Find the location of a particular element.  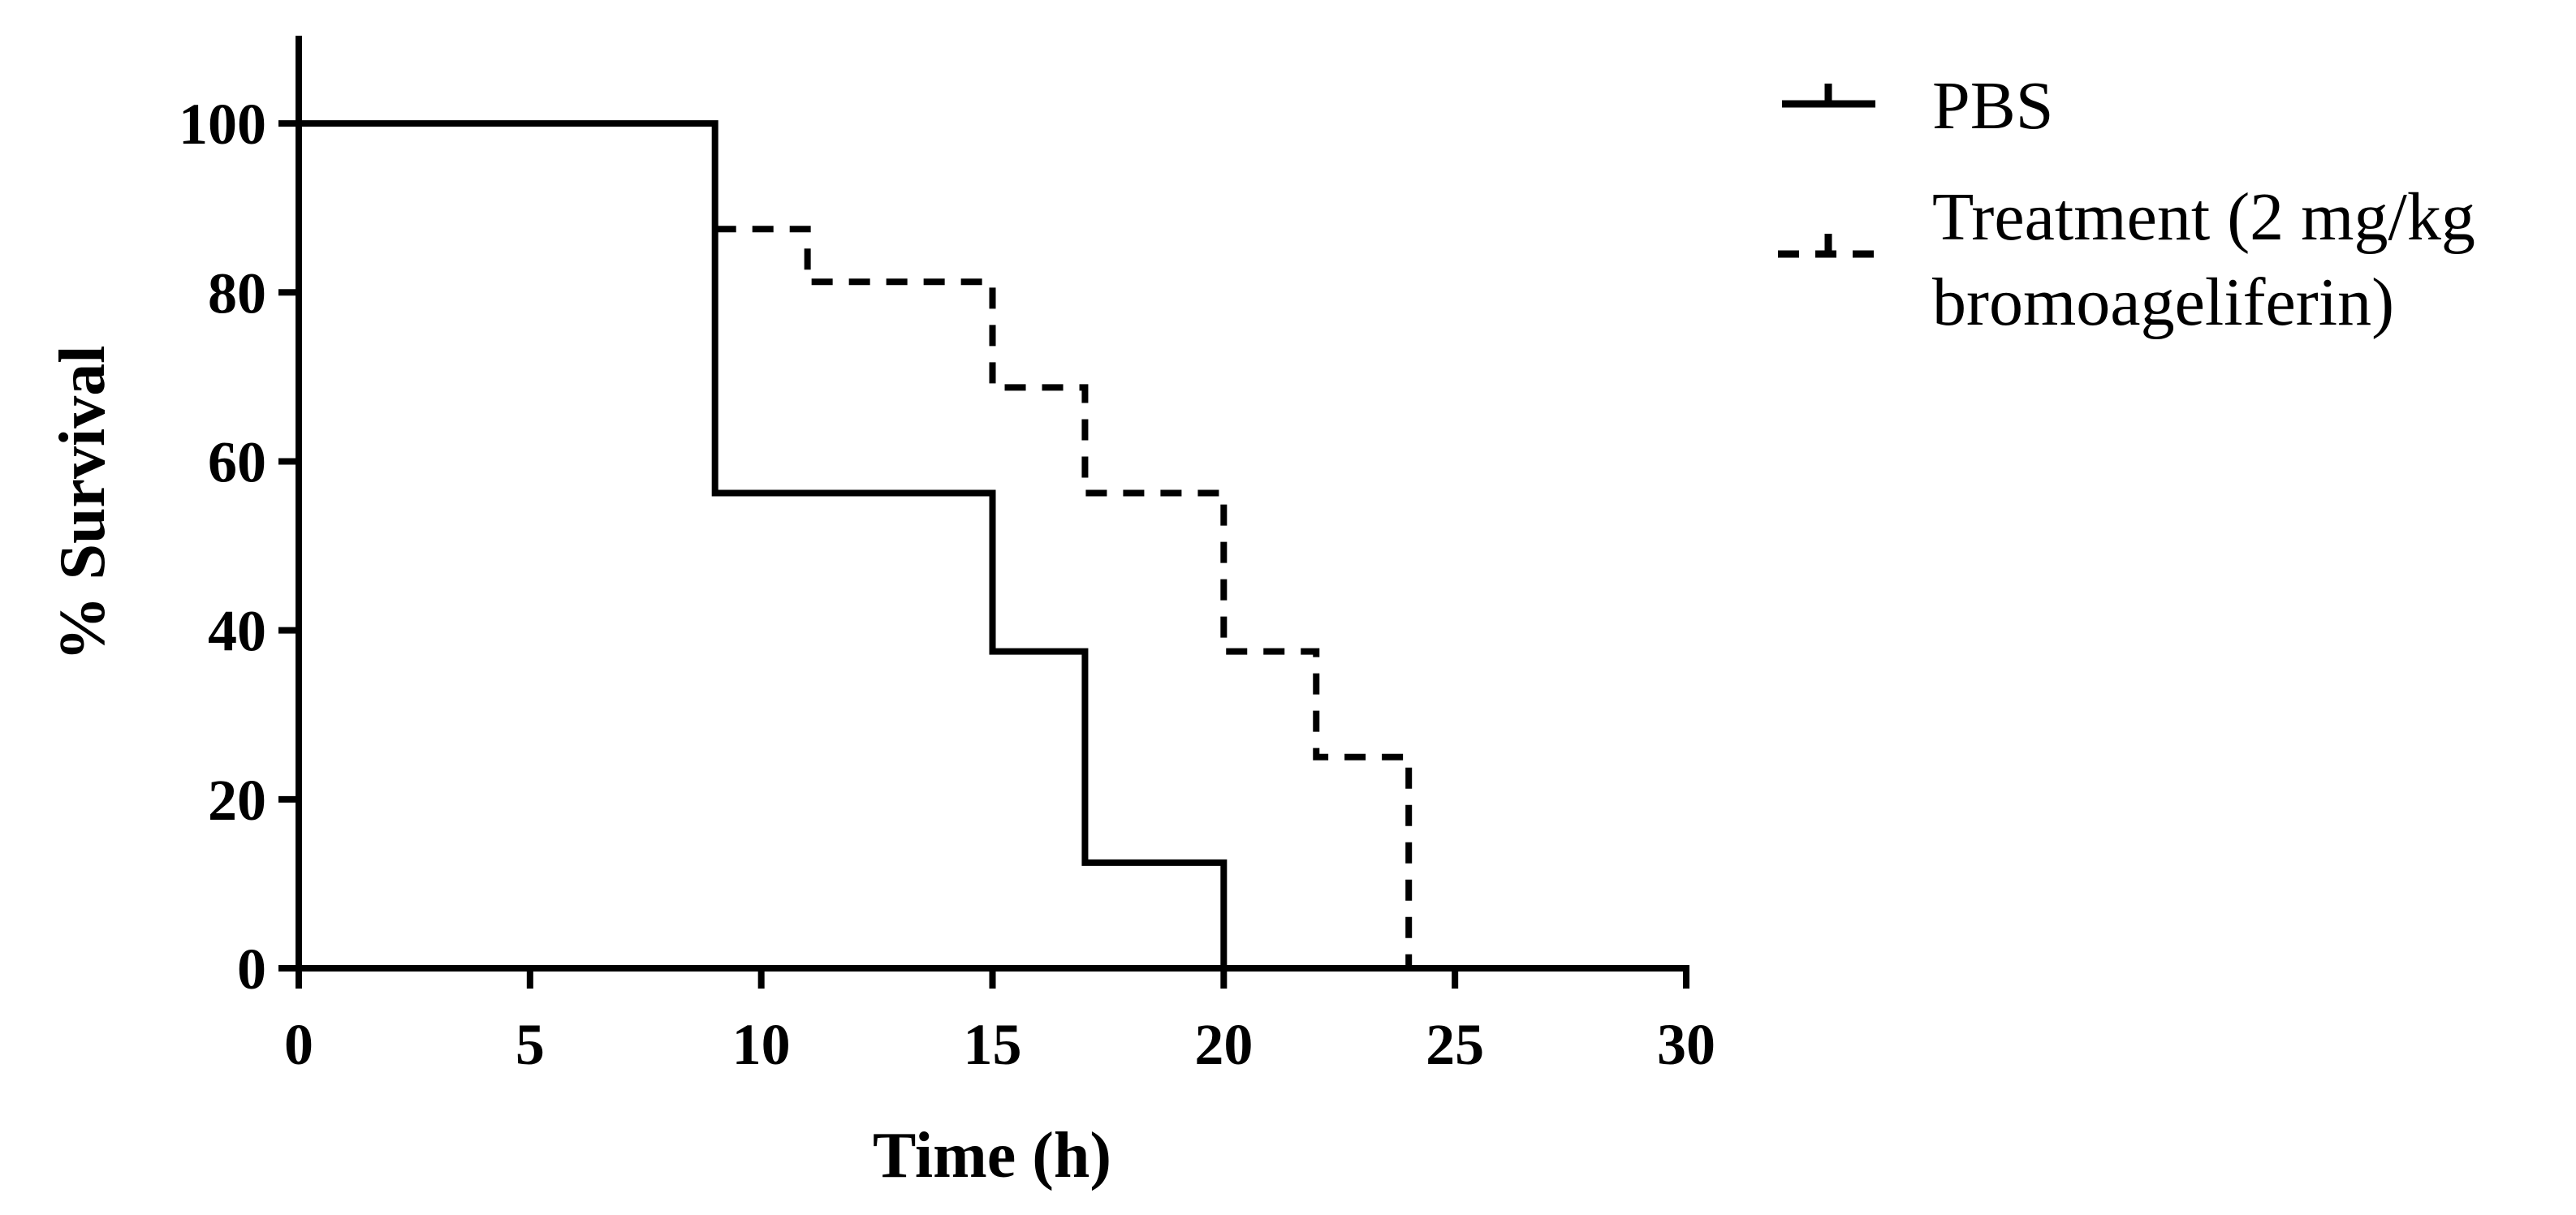

y-tick-label: 100 is located at coordinates (222, 125).